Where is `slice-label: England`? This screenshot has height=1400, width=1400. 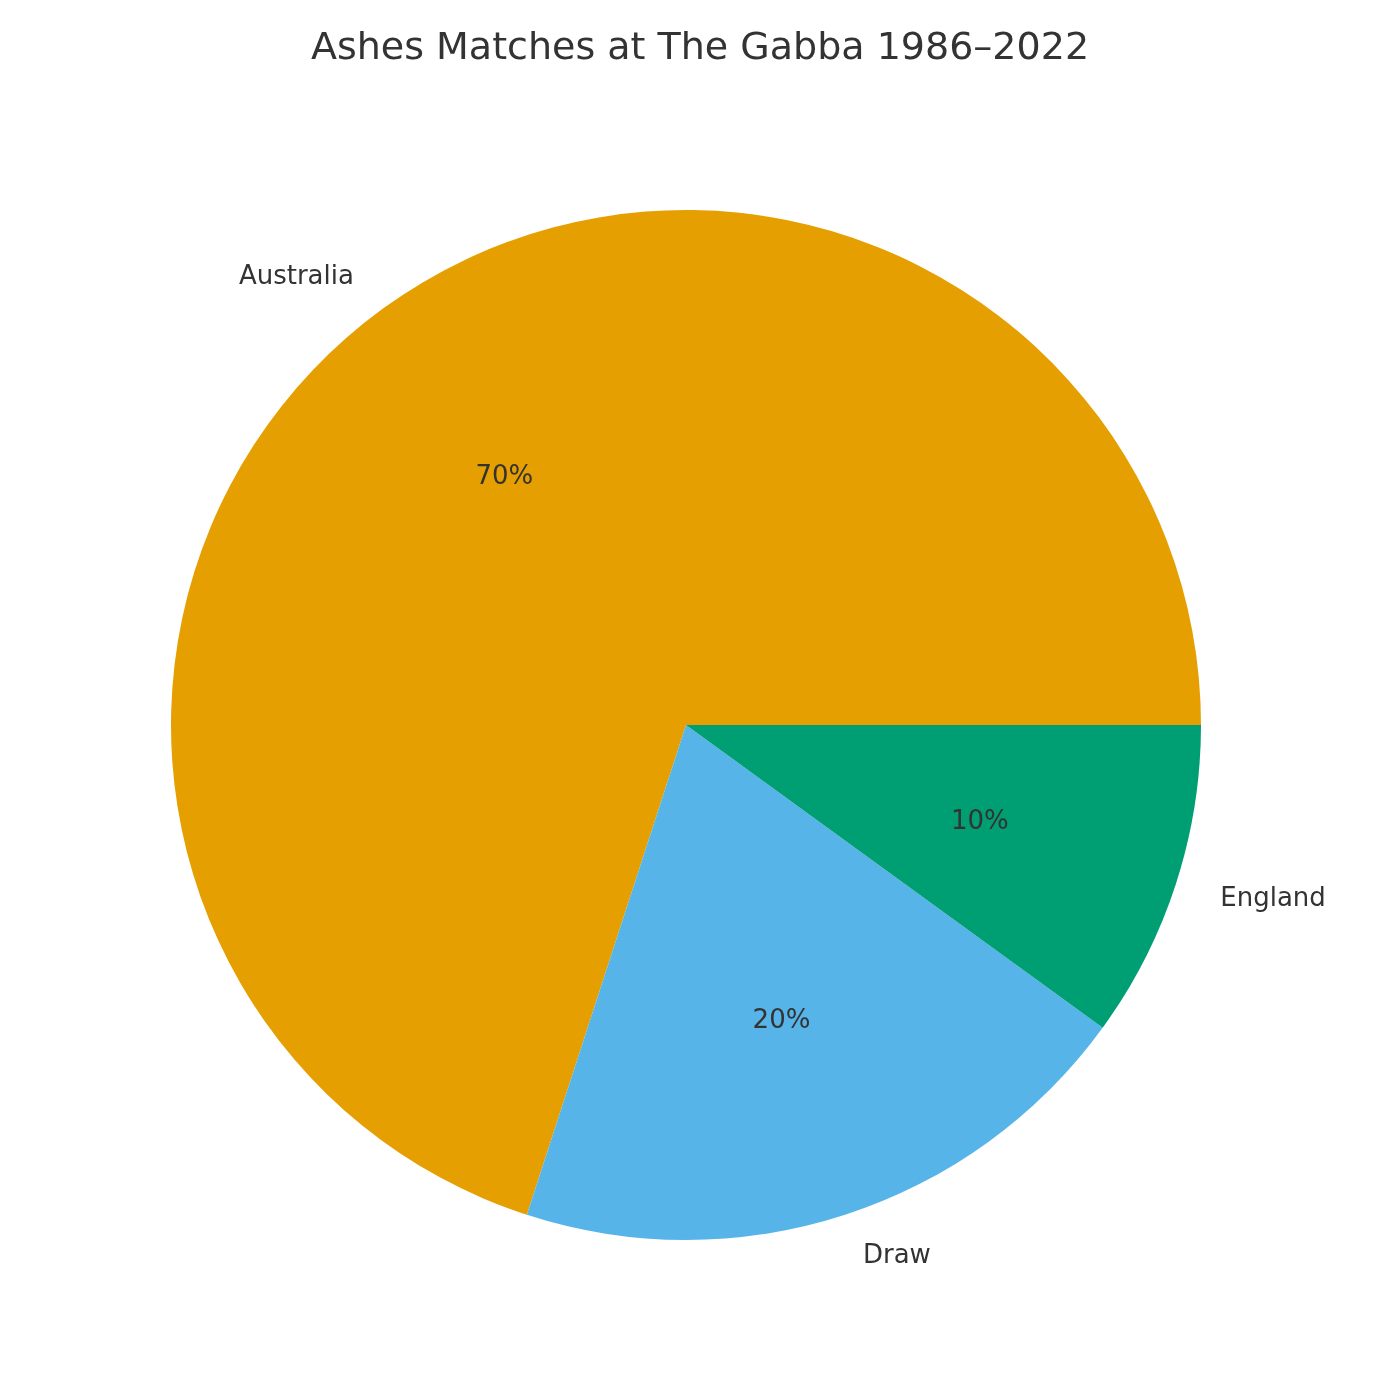
slice-label: England is located at coordinates (1273, 896).